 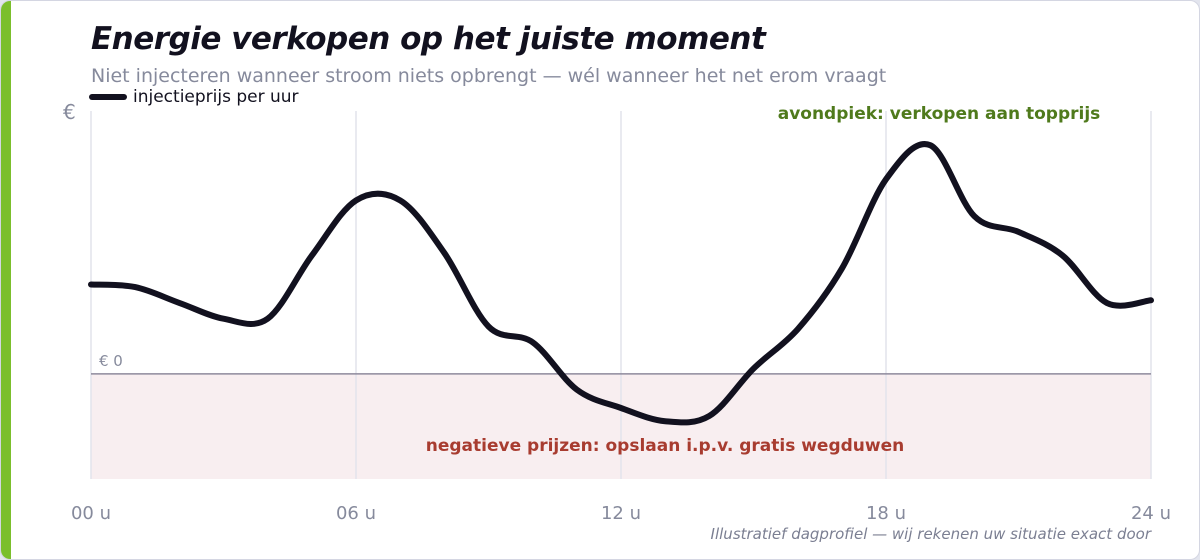 What do you see at coordinates (216, 97) in the screenshot?
I see `legend-label: injectieprijs per uur` at bounding box center [216, 97].